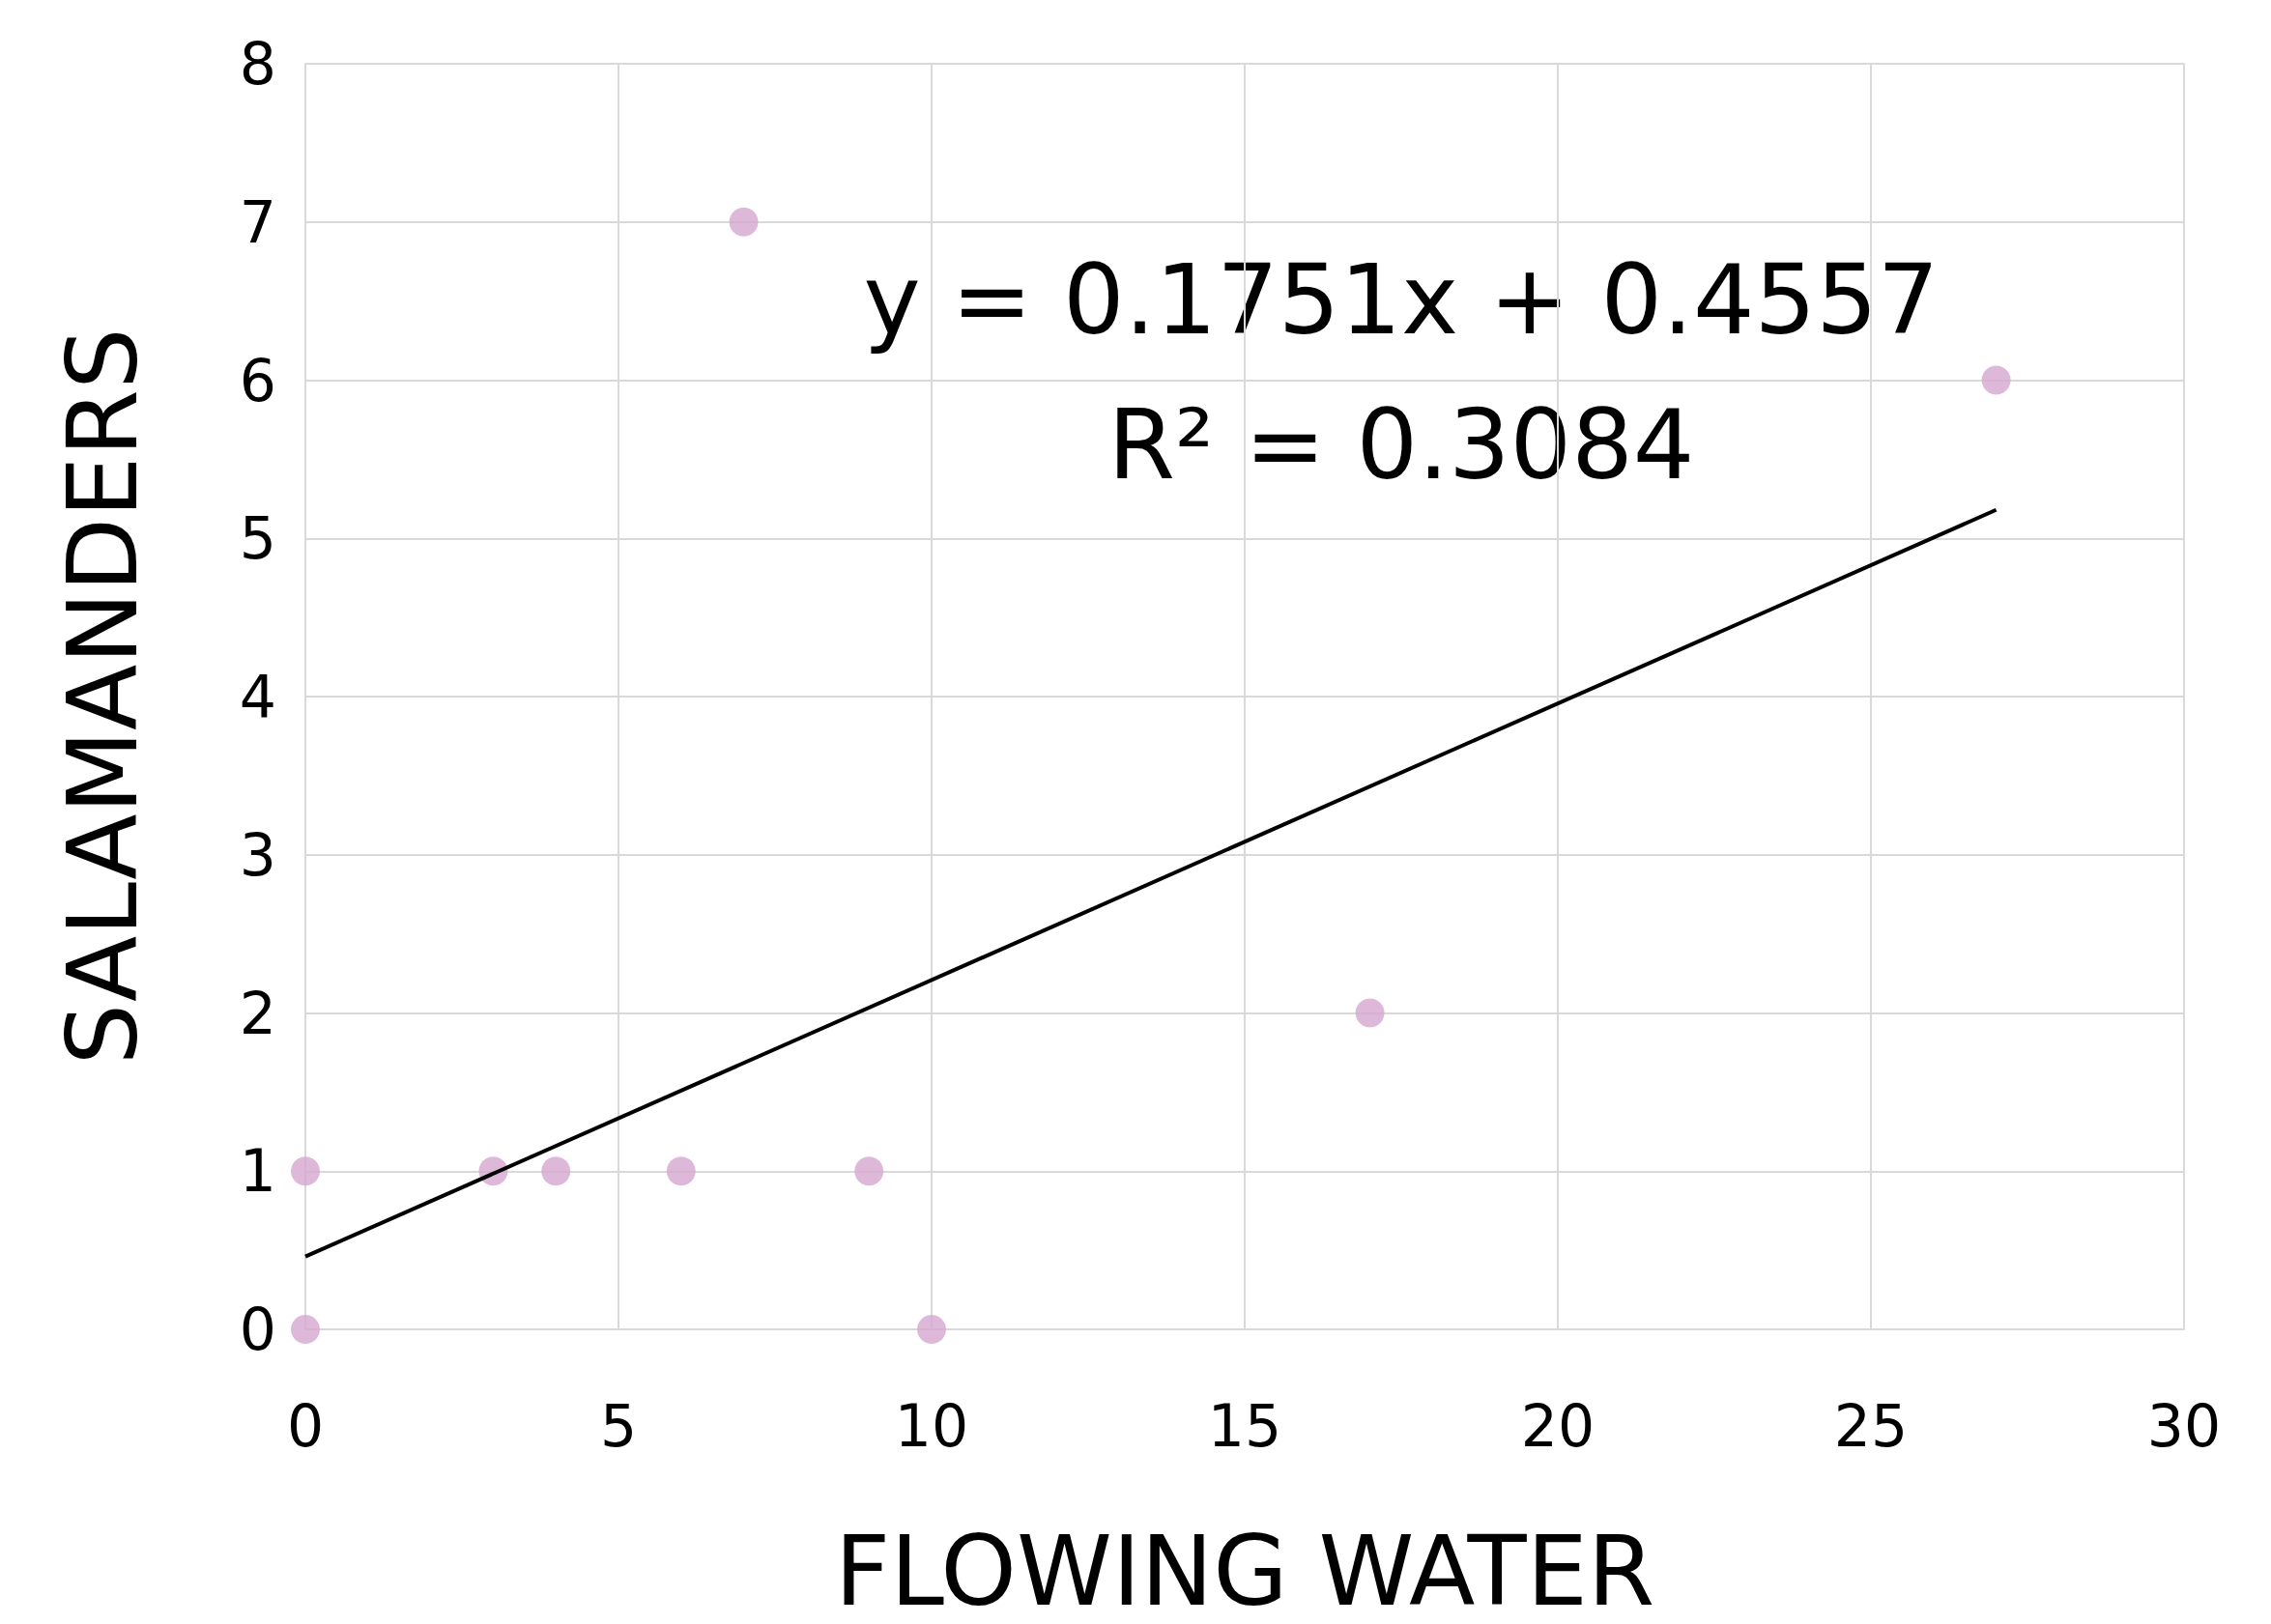 The width and height of the screenshot is (2271, 1624). Describe the element at coordinates (1557, 1426) in the screenshot. I see `x-tick-label: 20` at that location.